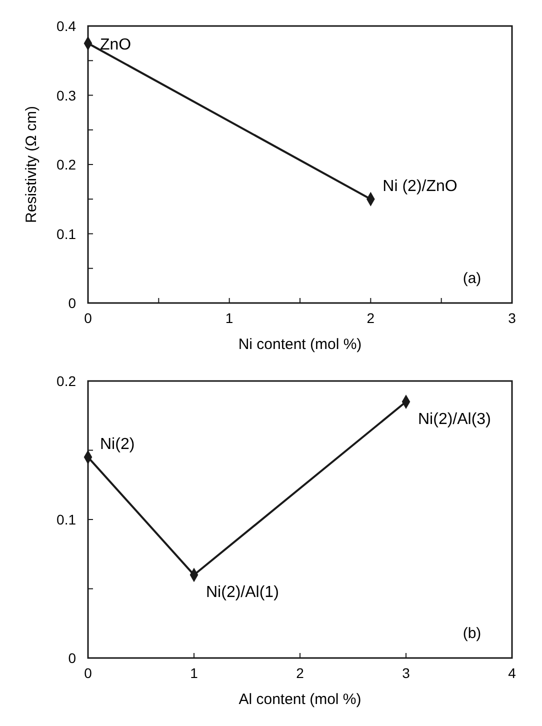 This screenshot has width=542, height=726. Describe the element at coordinates (454, 419) in the screenshot. I see `annotation: Ni(2)/Al(3)` at that location.